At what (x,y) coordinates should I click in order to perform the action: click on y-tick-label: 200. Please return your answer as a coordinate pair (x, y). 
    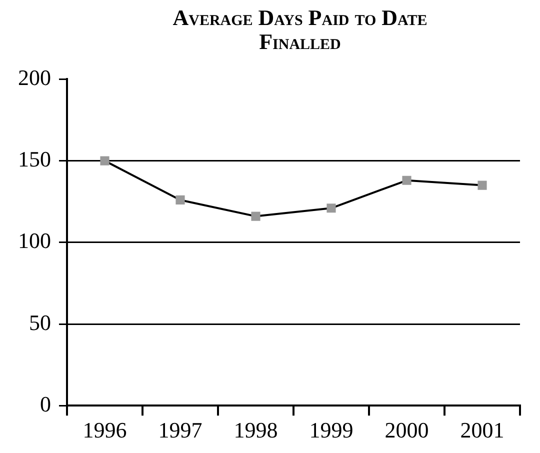
    Looking at the image, I should click on (34, 77).